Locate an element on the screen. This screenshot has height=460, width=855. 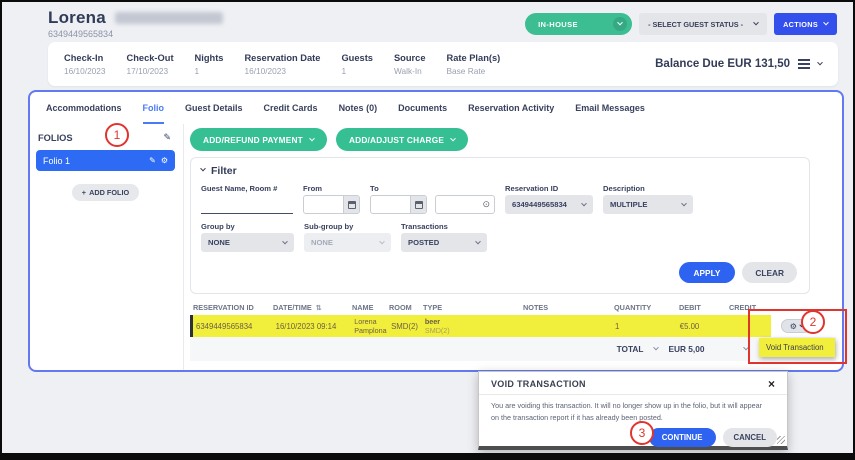
tab-credit-cards: Credit Cards is located at coordinates (290, 108).